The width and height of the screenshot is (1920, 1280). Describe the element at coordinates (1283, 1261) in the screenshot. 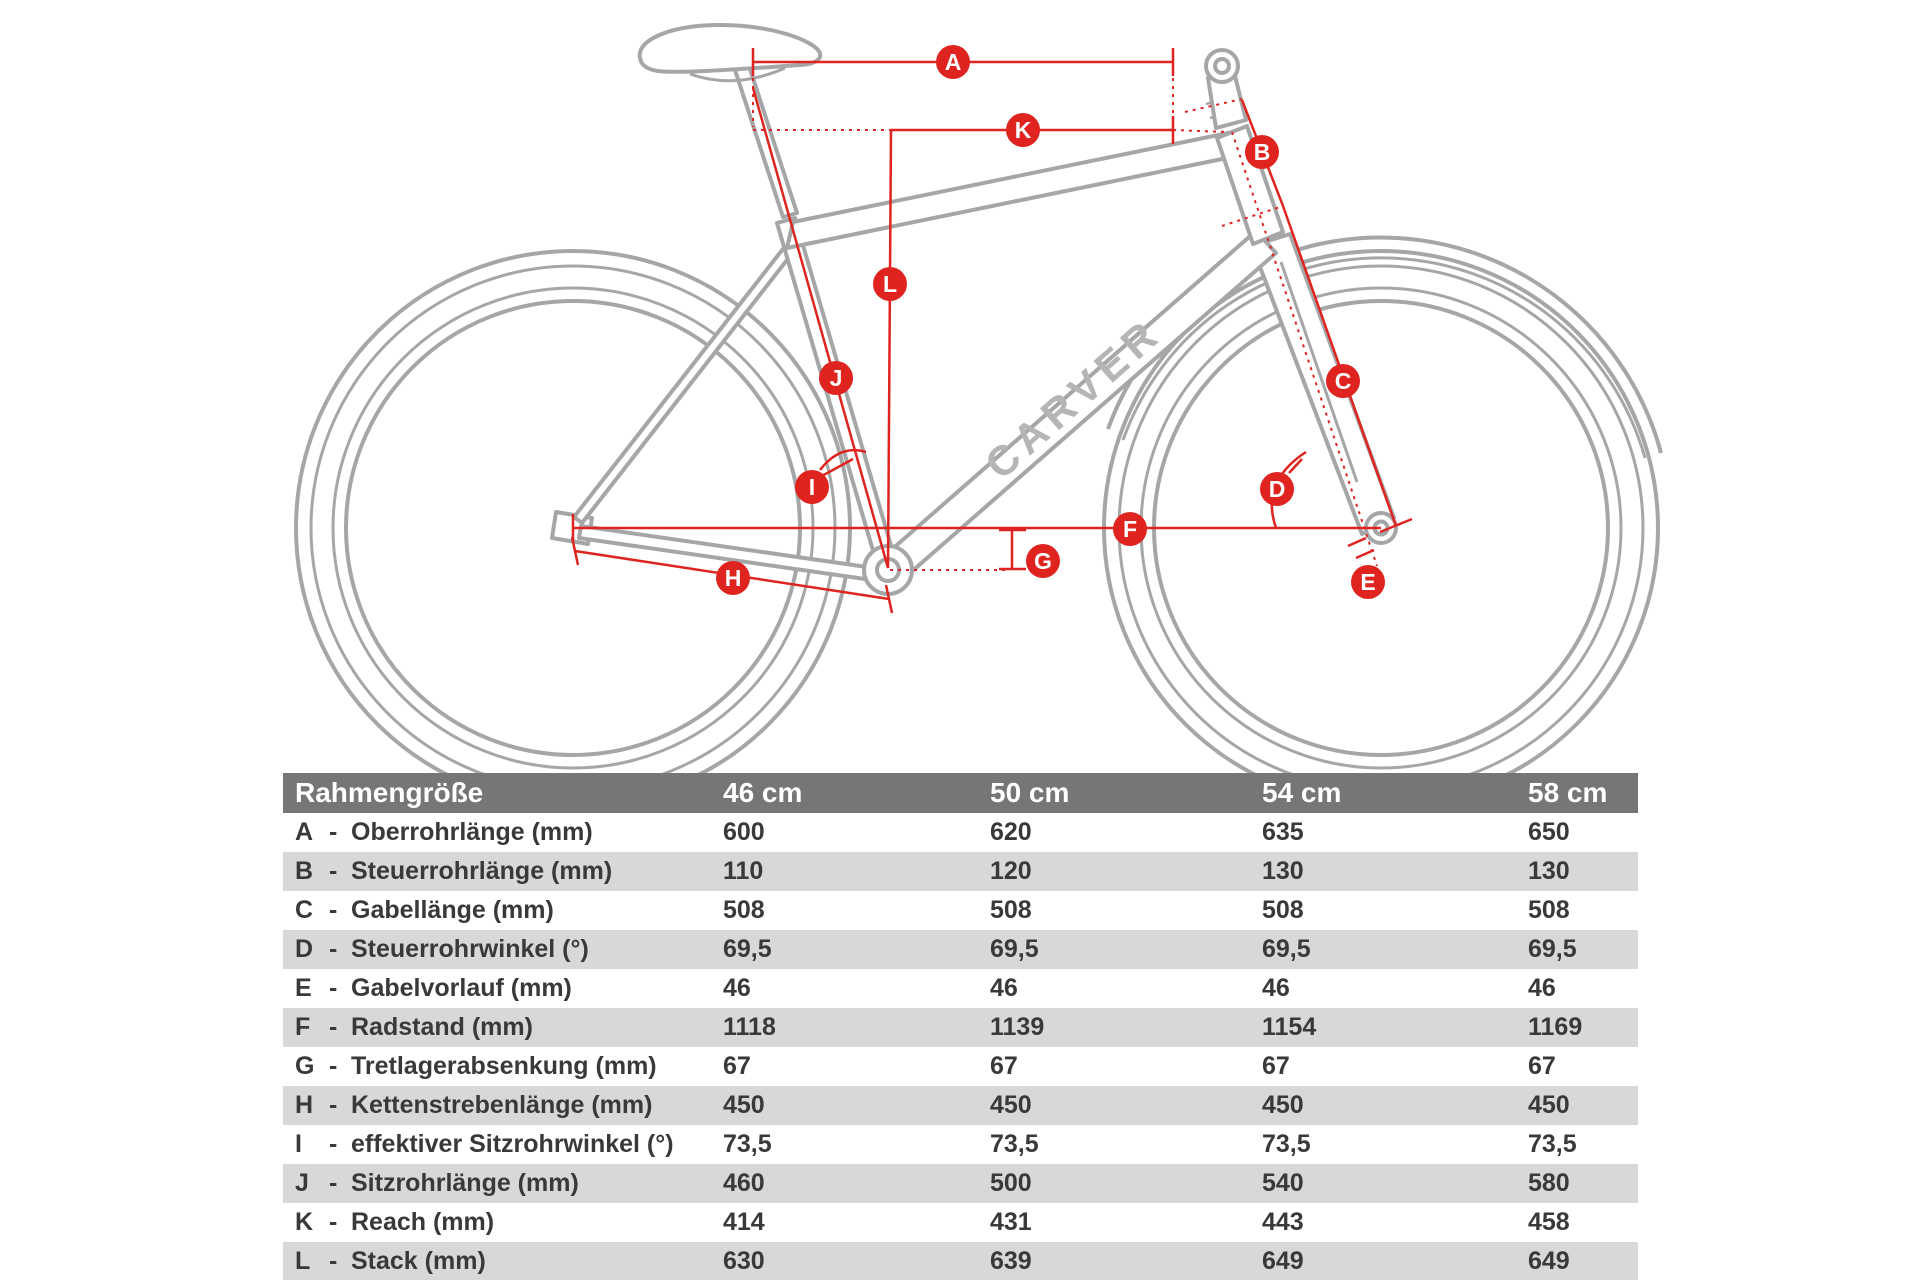

I see `value-L-54cm: 649` at that location.